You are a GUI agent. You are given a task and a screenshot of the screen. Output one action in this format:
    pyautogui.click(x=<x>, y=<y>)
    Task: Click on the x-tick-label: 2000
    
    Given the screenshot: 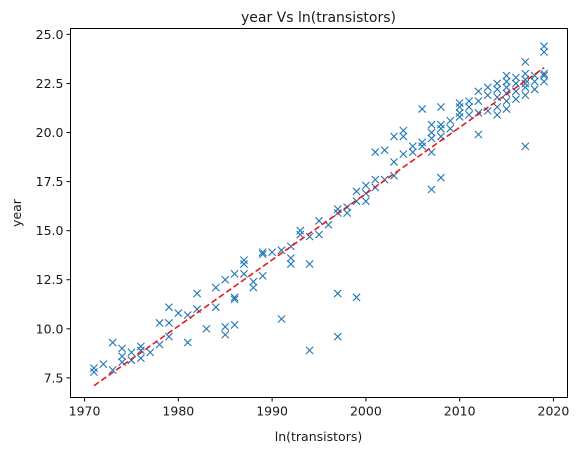 What is the action you would take?
    pyautogui.click(x=366, y=411)
    